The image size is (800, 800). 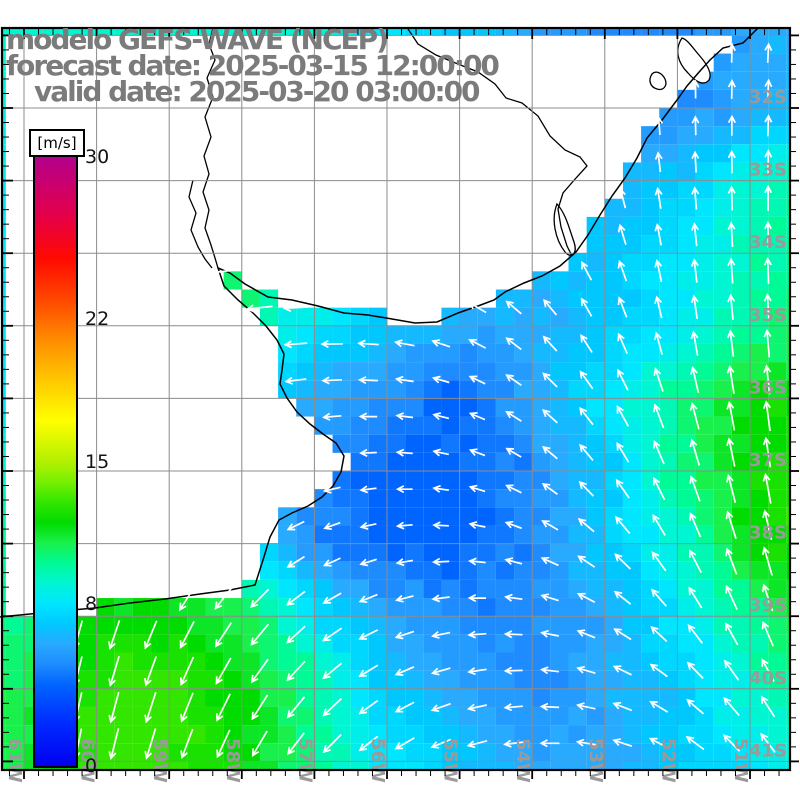 I want to click on lat-axis-label: 39S, so click(x=768, y=605).